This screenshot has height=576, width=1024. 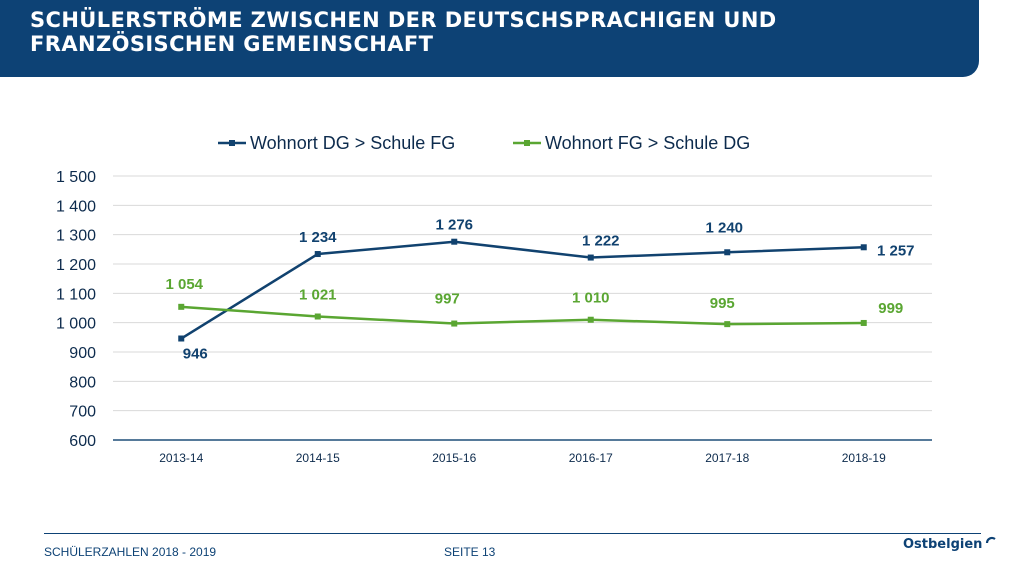 What do you see at coordinates (352, 143) in the screenshot?
I see `legend-entry: Wohnort DG > Schule FG` at bounding box center [352, 143].